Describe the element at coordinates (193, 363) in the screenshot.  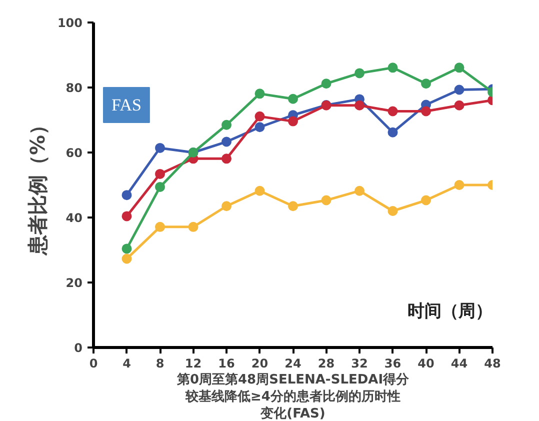
I see `x-tick-label: 12` at that location.